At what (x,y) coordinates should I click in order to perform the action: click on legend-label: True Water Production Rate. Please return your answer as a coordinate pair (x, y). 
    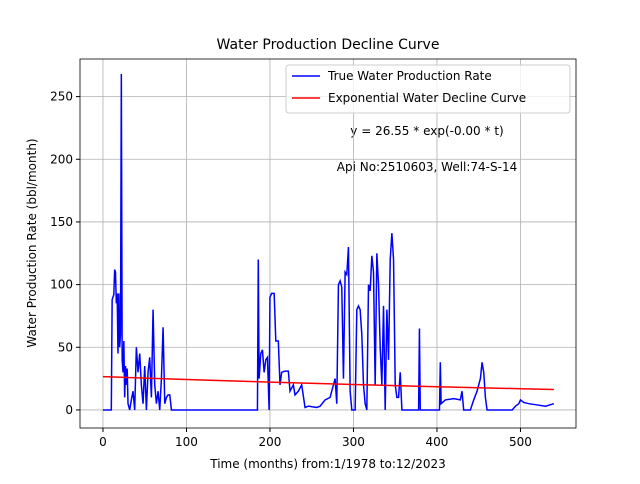
    Looking at the image, I should click on (409, 76).